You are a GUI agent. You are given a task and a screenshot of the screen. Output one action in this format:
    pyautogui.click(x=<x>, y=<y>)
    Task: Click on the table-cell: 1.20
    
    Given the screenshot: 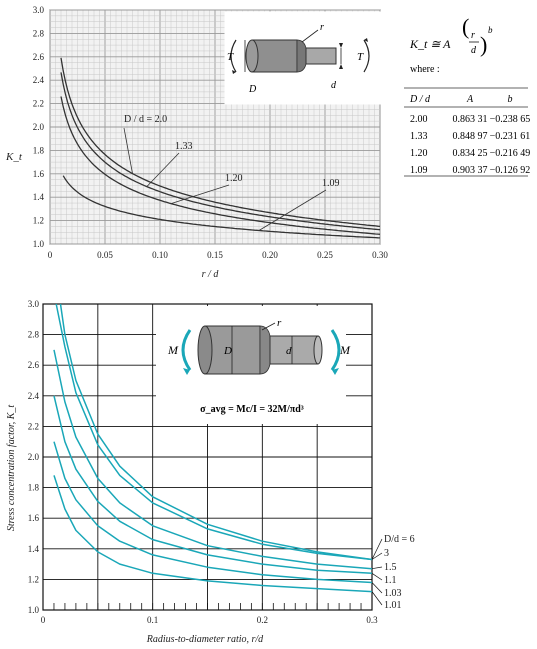 What is the action you would take?
    pyautogui.click(x=419, y=153)
    